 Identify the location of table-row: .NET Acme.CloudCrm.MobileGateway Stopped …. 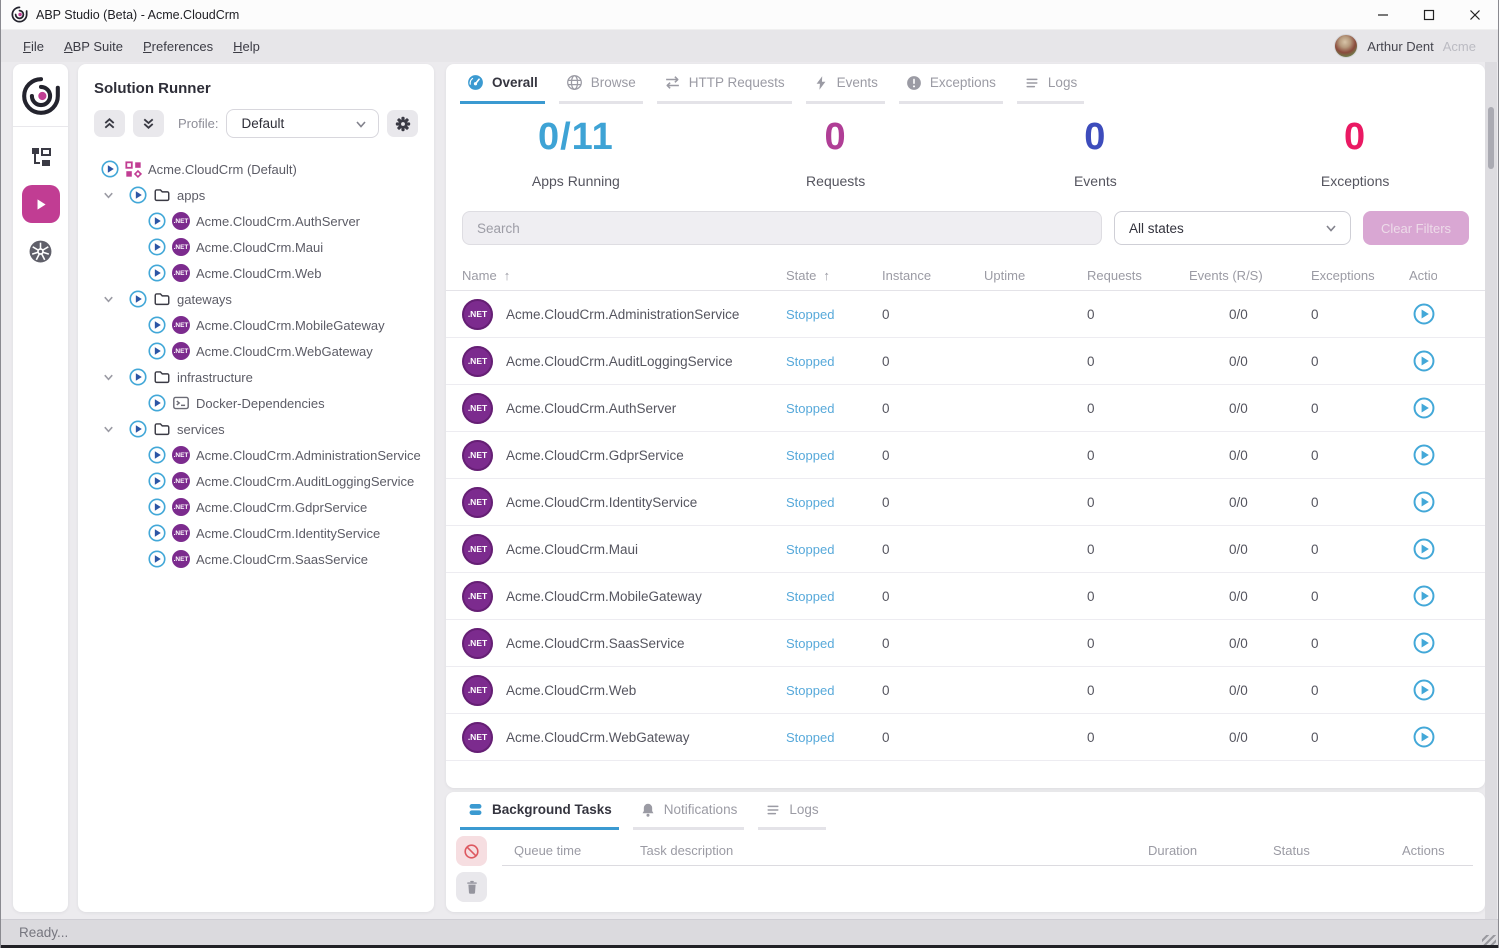
(965, 596).